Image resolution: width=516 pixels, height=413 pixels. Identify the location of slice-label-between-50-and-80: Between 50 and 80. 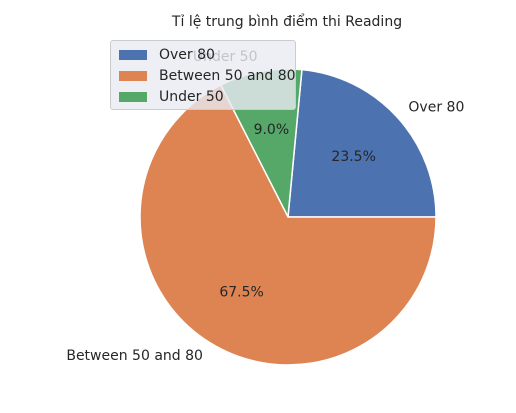
(134, 356).